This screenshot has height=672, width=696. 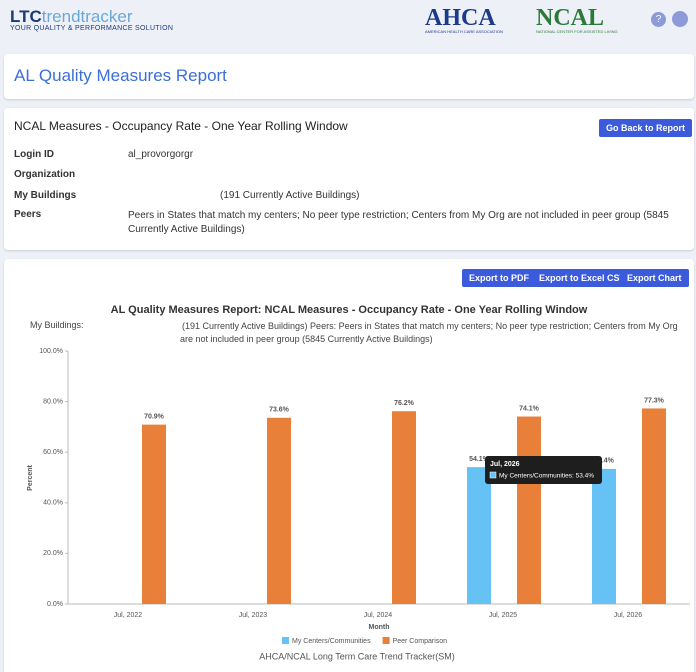 I want to click on user-avatar, so click(x=680, y=19).